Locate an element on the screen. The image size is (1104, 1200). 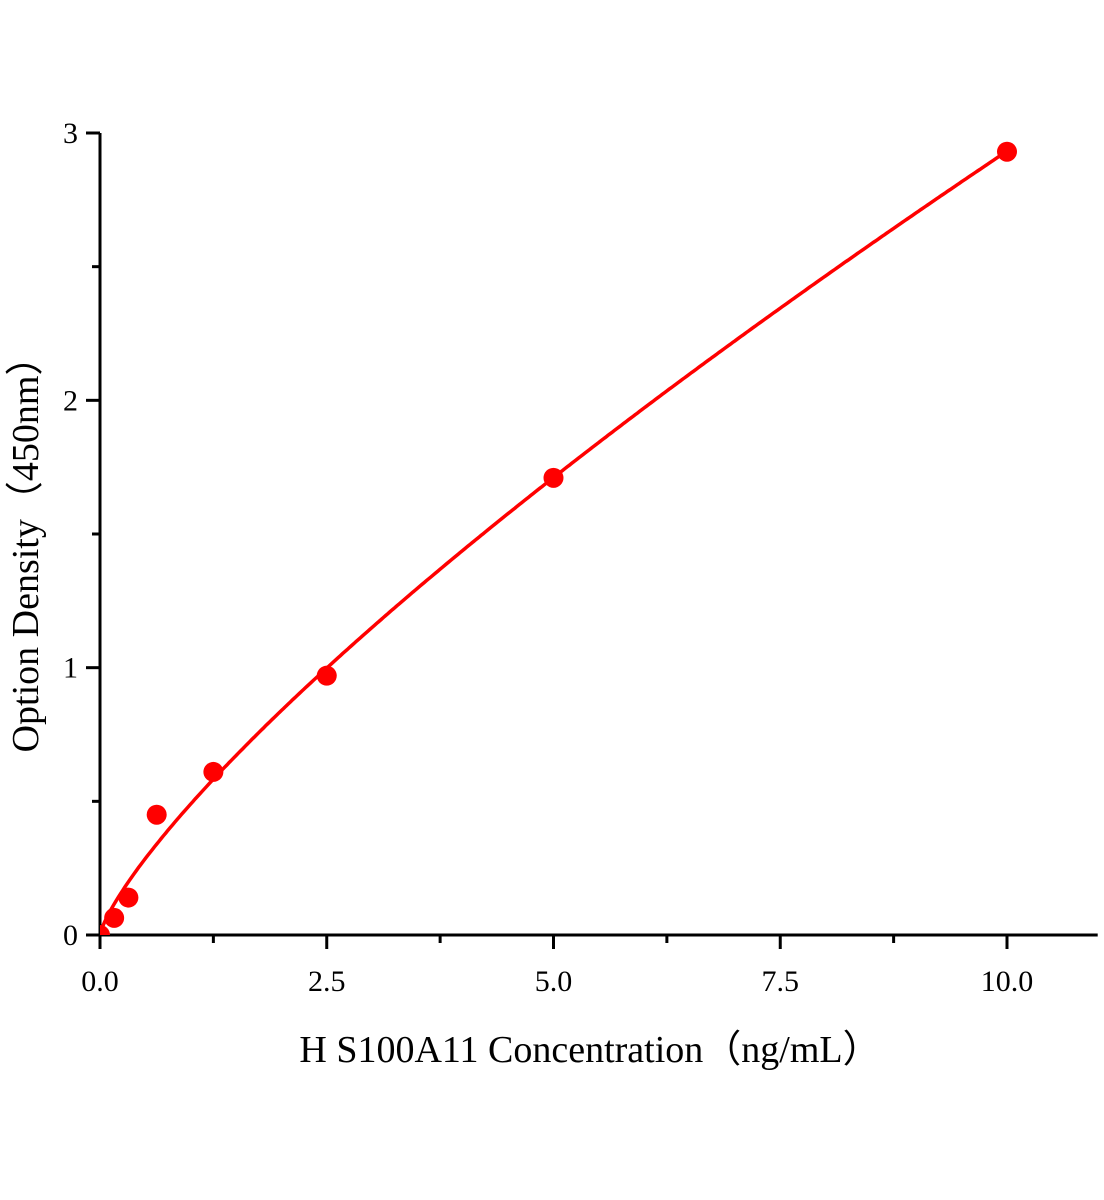
y-tick-label: 3 is located at coordinates (70, 133).